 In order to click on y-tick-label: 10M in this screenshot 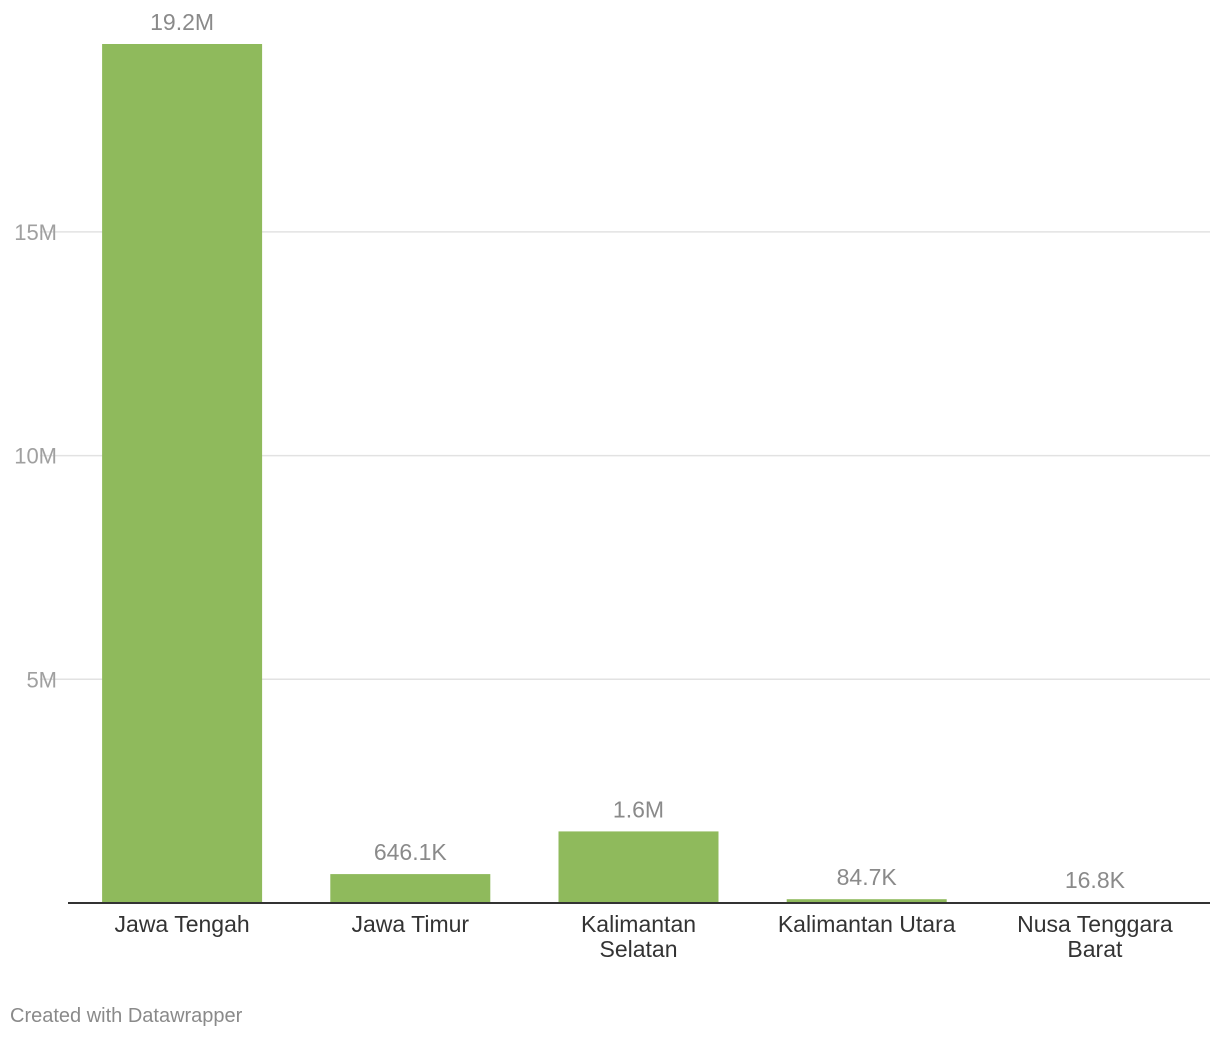, I will do `click(35, 456)`.